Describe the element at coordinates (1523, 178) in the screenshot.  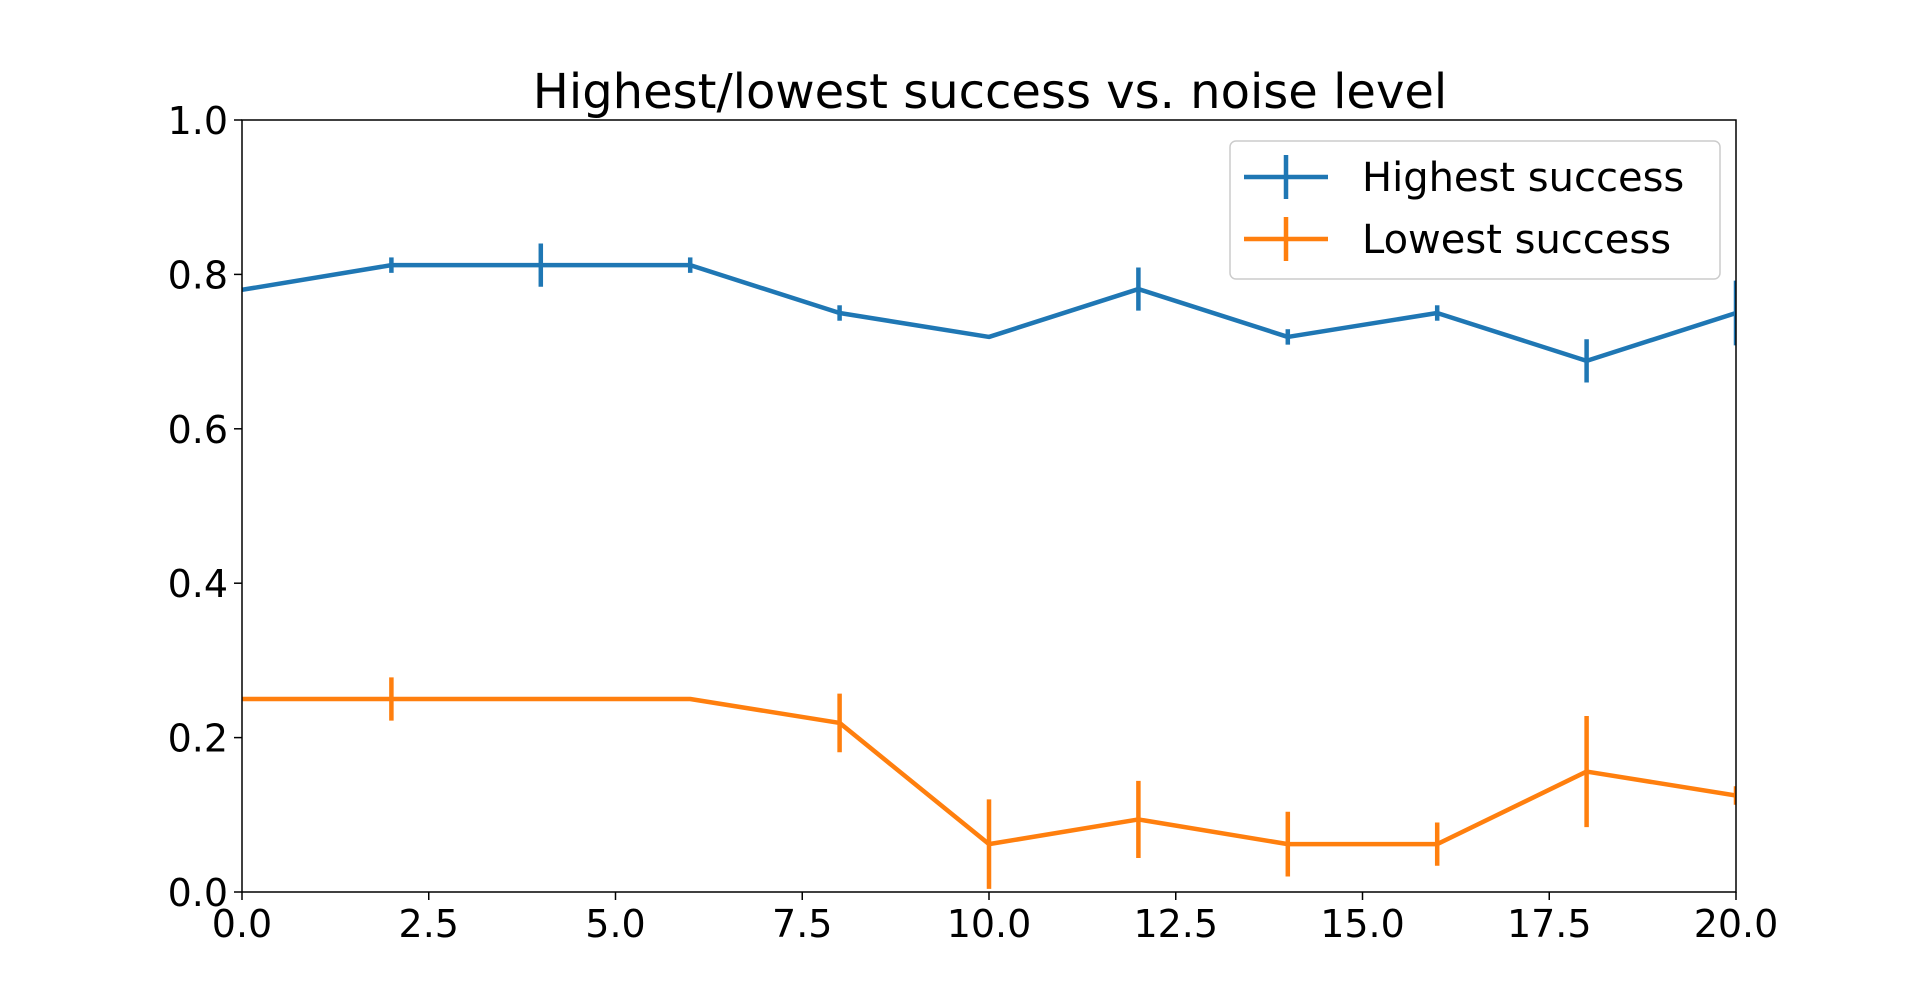
I see `legend-label: Highest success` at that location.